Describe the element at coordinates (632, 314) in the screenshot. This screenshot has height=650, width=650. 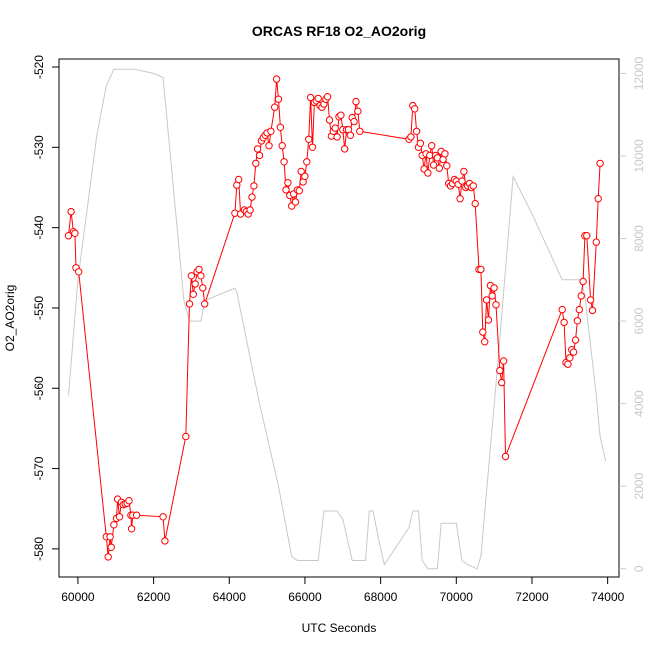
I see `y2-axis: 0 2000 4000 6000 8000 10000 12000` at that location.